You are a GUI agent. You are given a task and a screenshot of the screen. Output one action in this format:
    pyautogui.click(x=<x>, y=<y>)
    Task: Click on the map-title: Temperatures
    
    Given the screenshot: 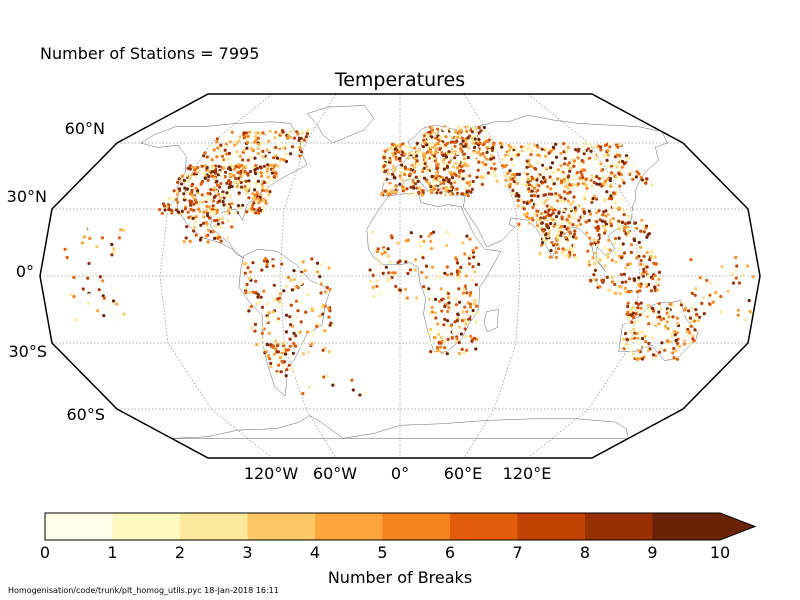 What is the action you would take?
    pyautogui.click(x=400, y=80)
    